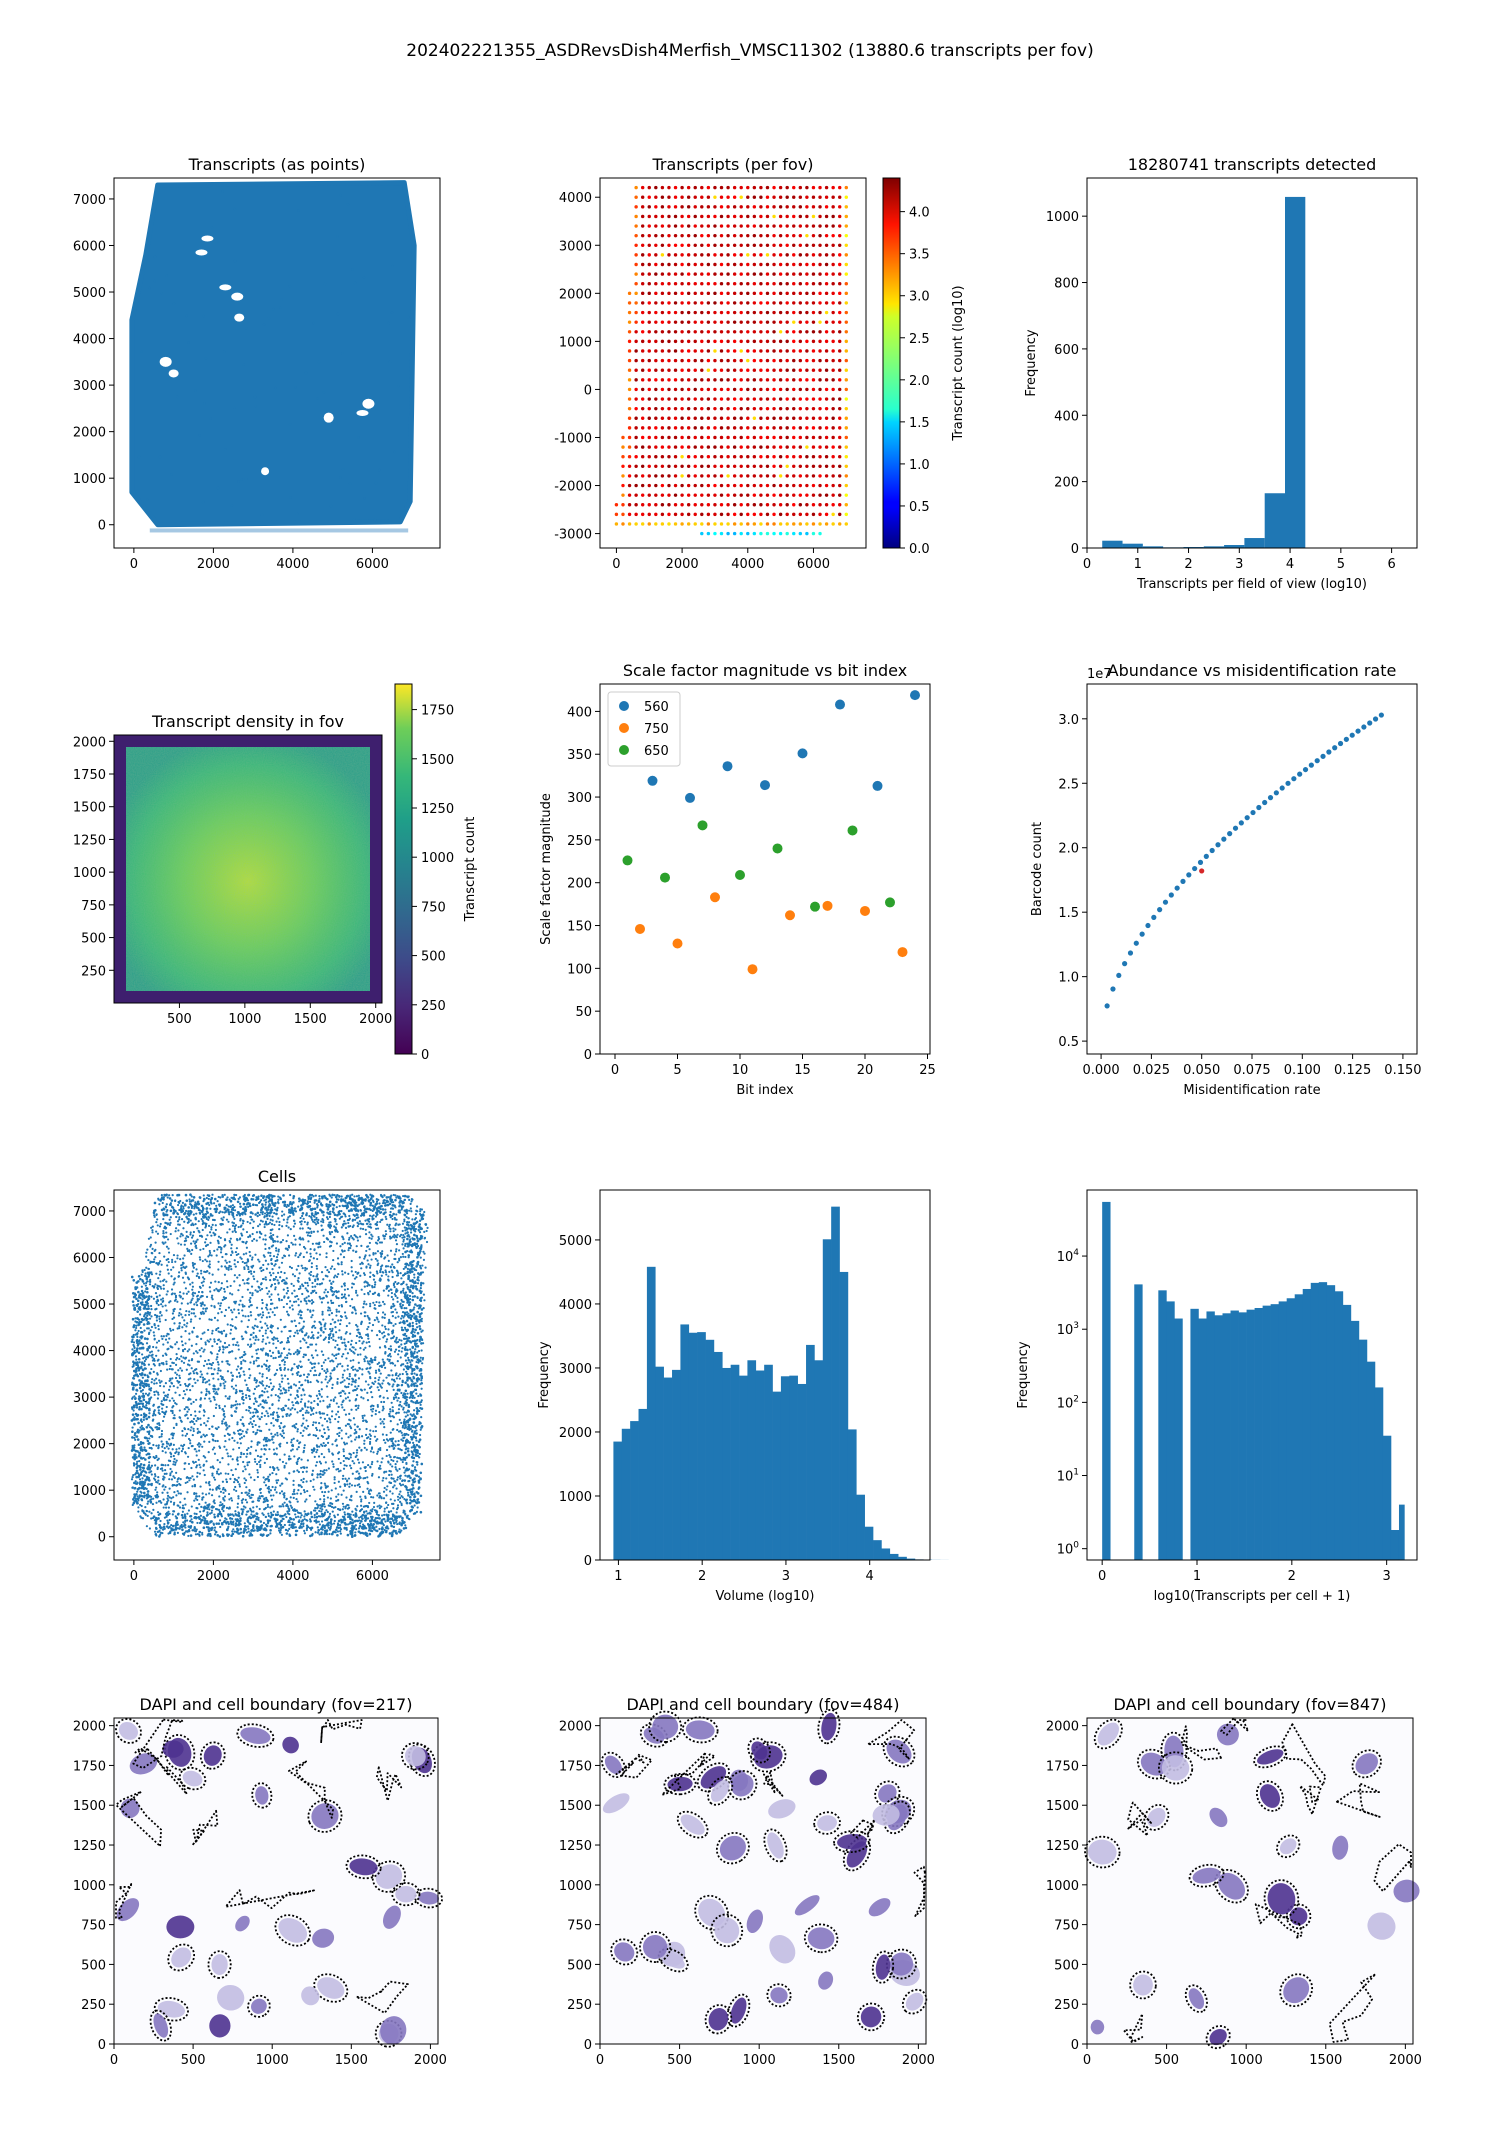 The image size is (1500, 2150). I want to click on y-tick-label: 300, so click(579, 798).